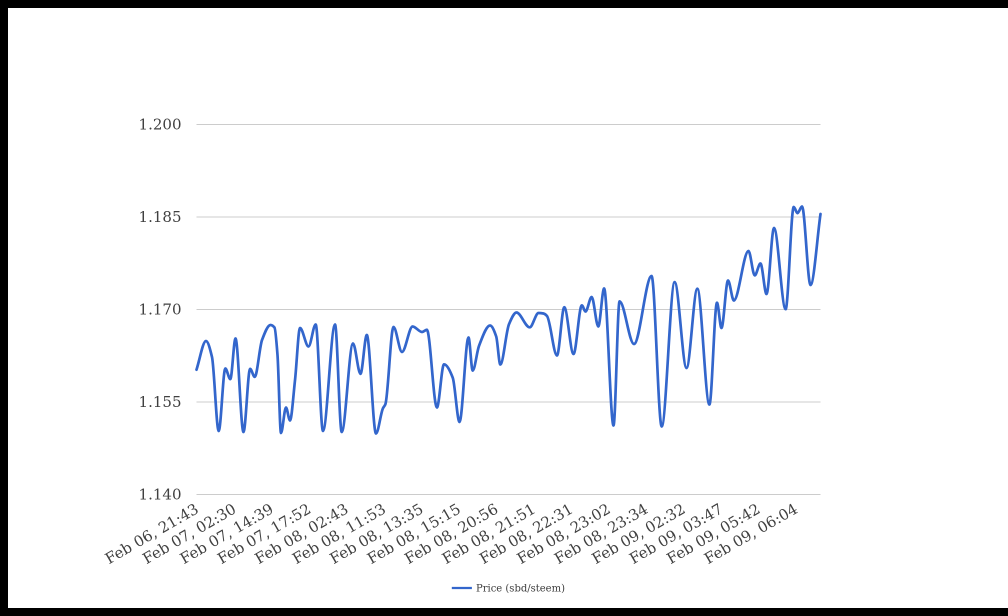 The image size is (1008, 616). Describe the element at coordinates (160, 309) in the screenshot. I see `y-axis-label: 1.170` at that location.